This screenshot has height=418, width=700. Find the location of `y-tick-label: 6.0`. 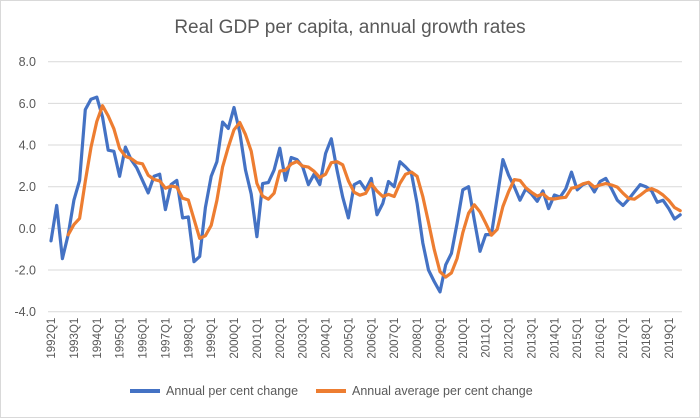

y-tick-label: 6.0 is located at coordinates (27, 104).